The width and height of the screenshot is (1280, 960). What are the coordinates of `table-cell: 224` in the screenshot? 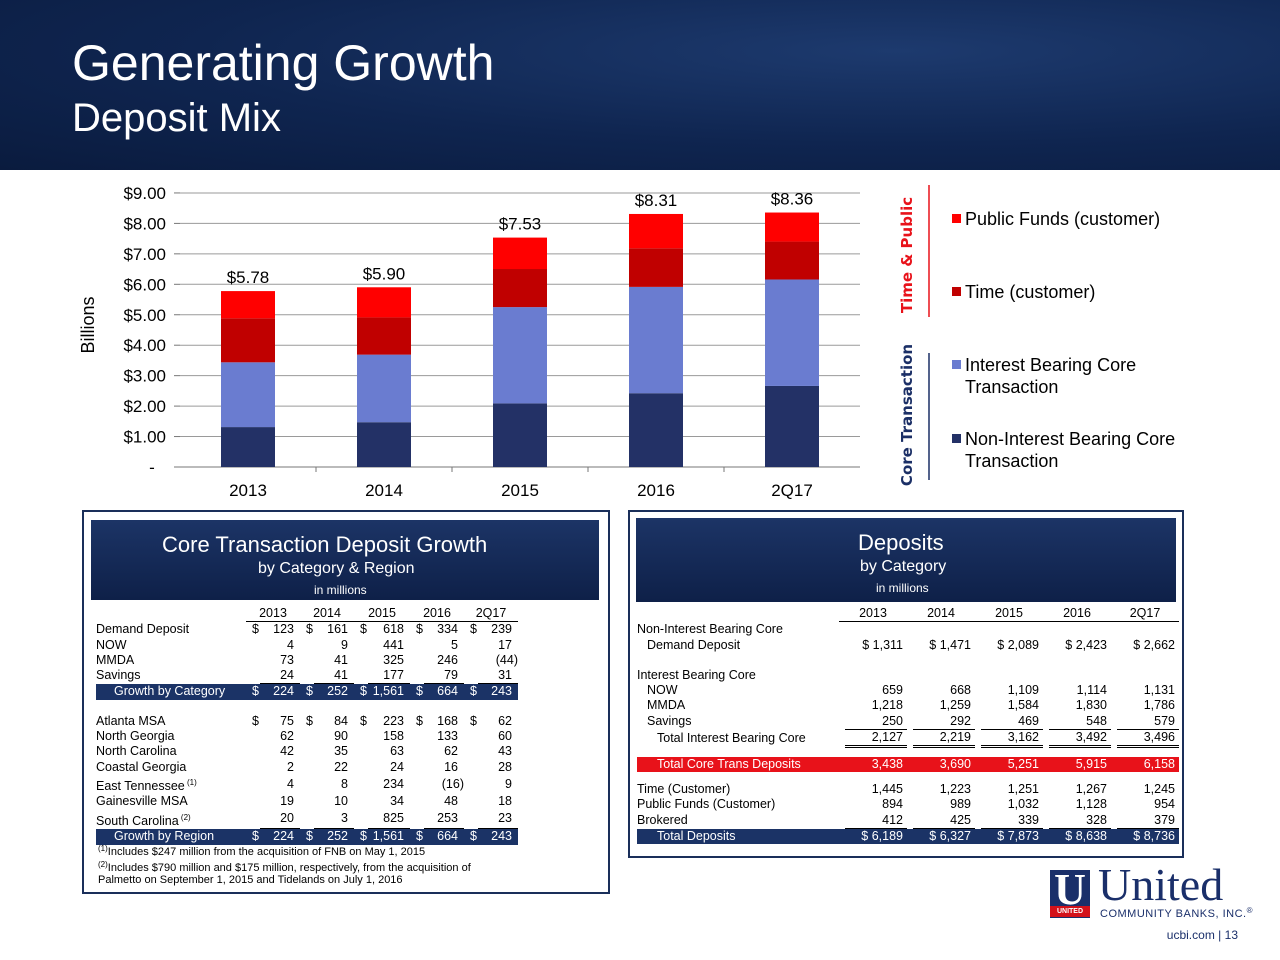 It's located at (280, 836).